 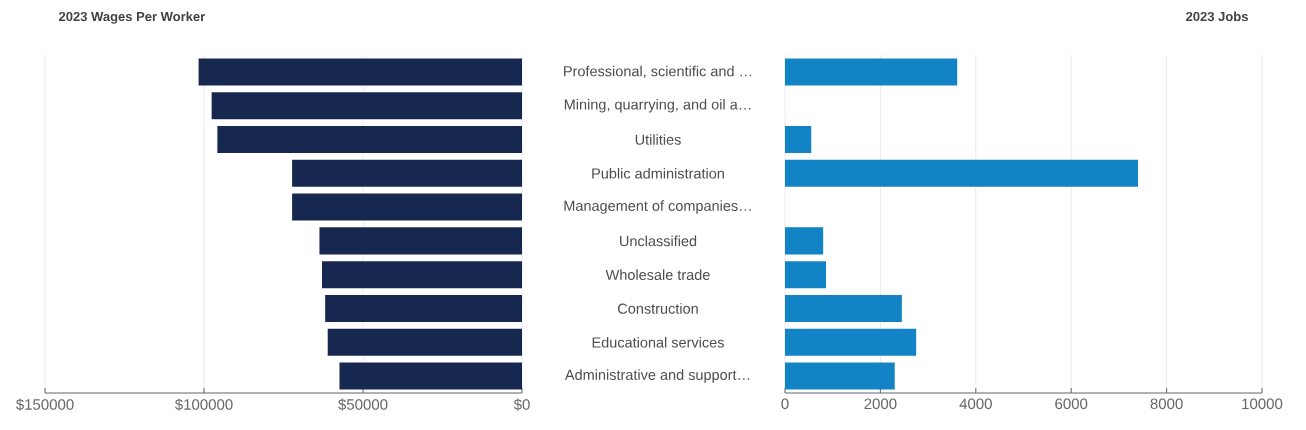 I want to click on y-tick-label: Unclassified, so click(x=658, y=241).